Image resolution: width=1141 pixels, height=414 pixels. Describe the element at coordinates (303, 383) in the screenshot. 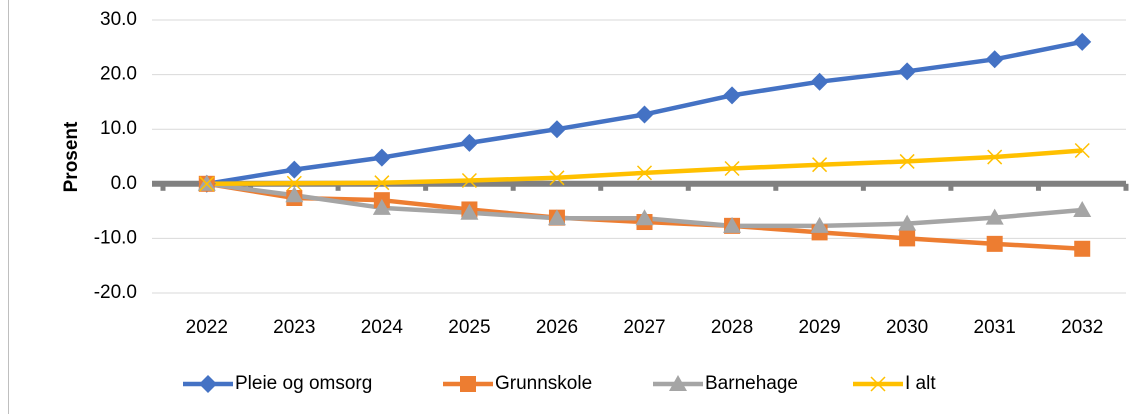

I see `legend-label: Pleie og omsorg` at that location.